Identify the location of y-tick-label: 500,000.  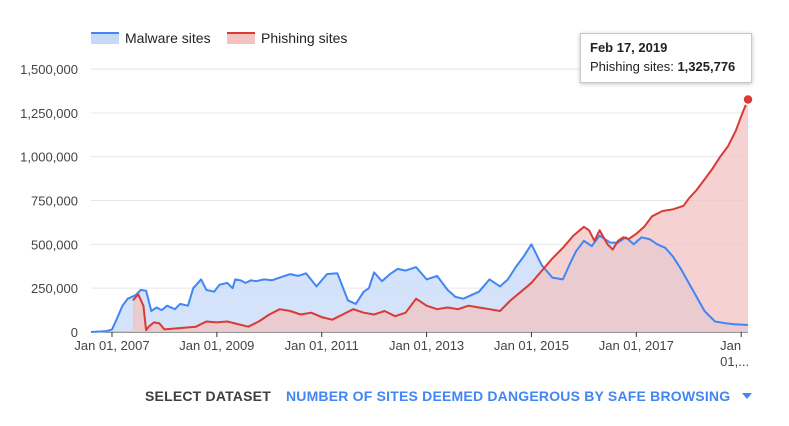
(54, 244).